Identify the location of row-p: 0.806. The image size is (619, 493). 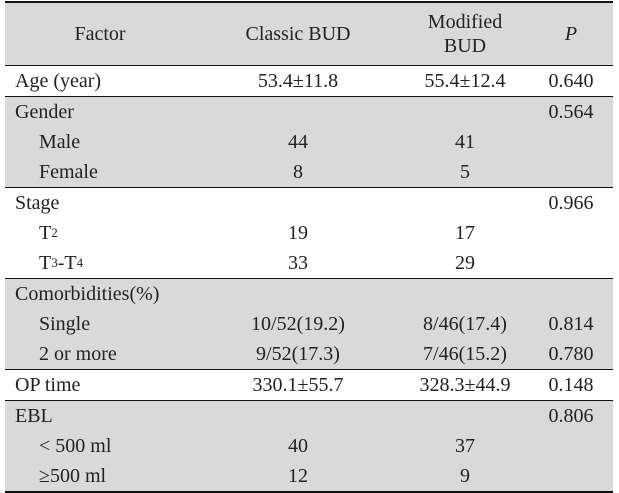
(571, 415).